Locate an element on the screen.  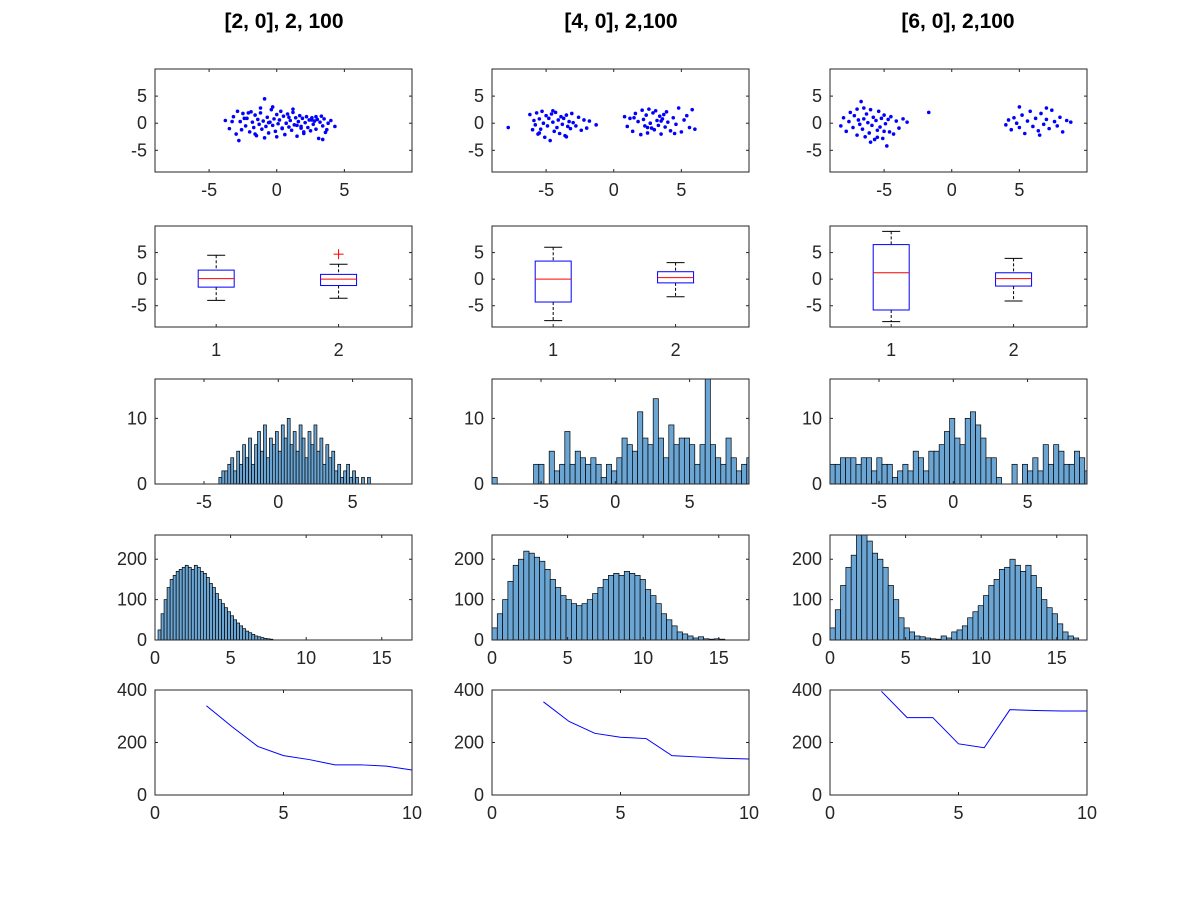
box-iqr is located at coordinates (891, 277).